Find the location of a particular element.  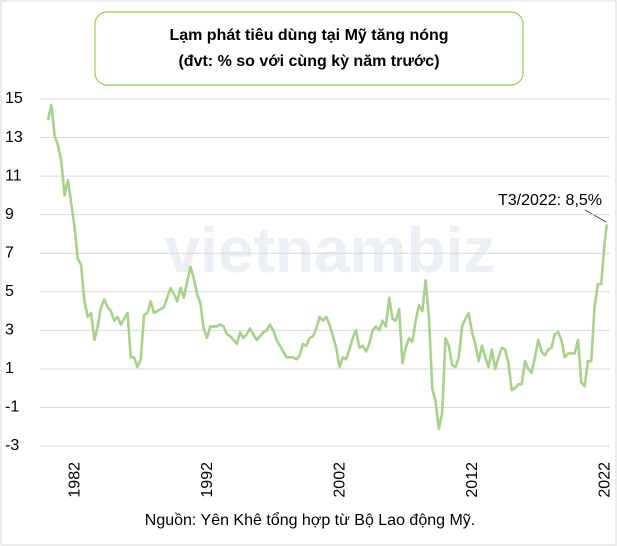

title-box is located at coordinates (309, 48).